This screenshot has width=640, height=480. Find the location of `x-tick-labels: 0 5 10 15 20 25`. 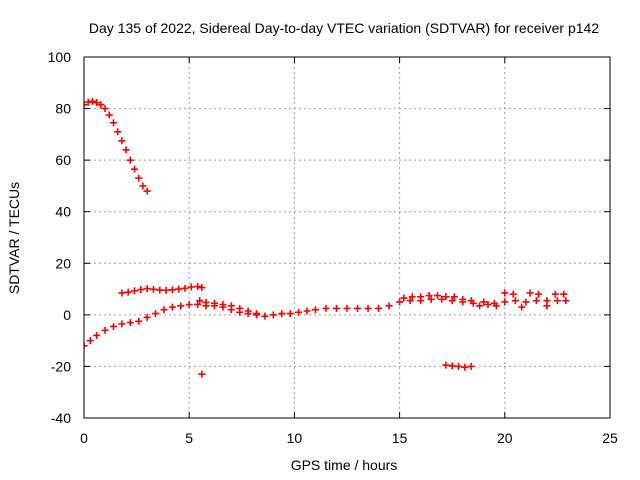

x-tick-labels: 0 5 10 15 20 25 is located at coordinates (349, 438).